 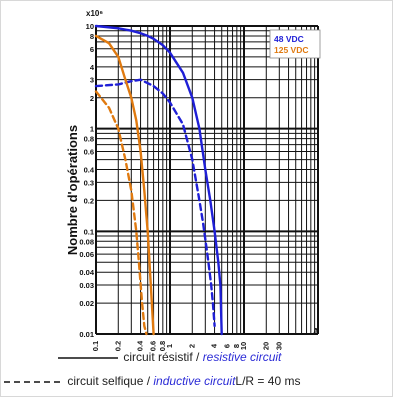 I want to click on y-tick-label: 0.6, so click(x=89, y=151).